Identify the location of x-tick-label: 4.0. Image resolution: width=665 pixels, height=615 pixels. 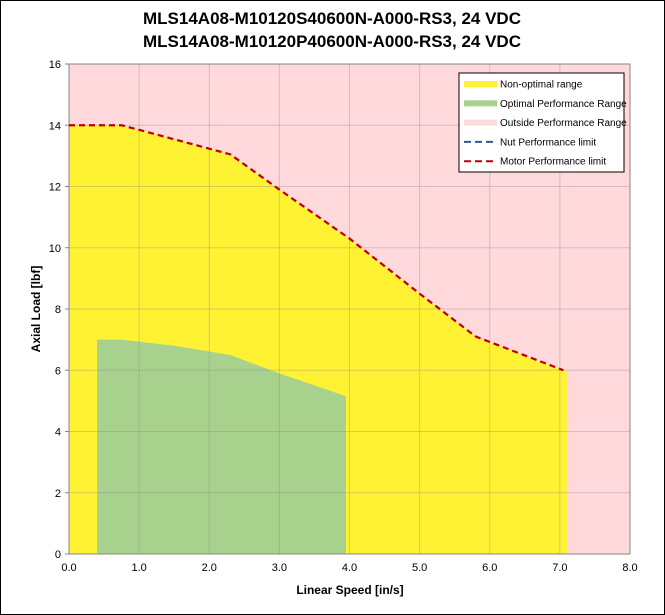
(349, 568).